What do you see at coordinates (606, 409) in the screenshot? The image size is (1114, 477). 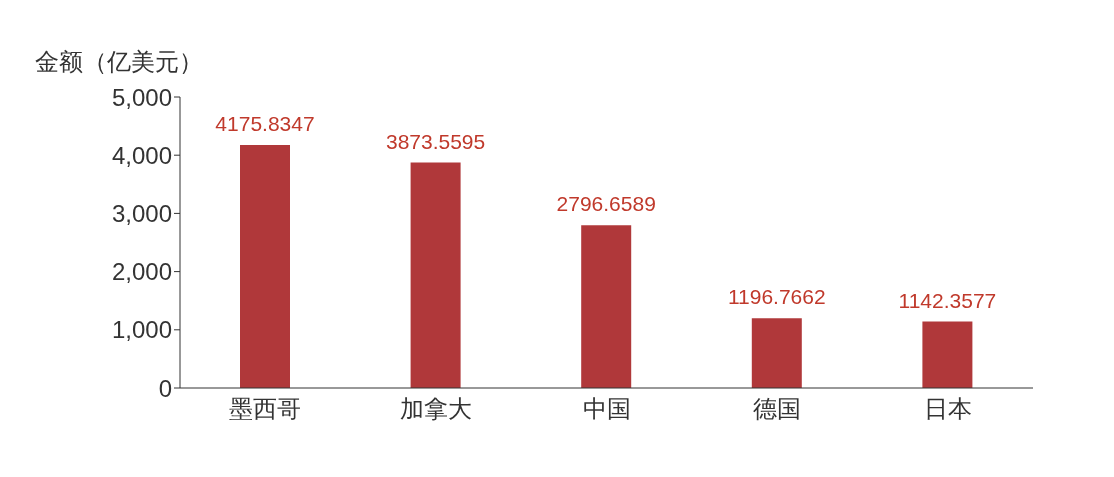 I see `x-tick-label: 中国` at bounding box center [606, 409].